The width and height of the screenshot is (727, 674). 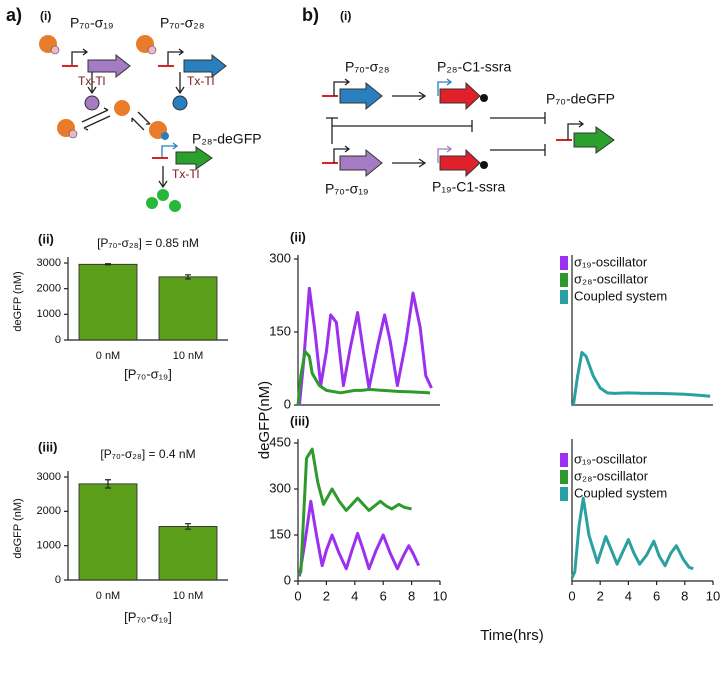 What do you see at coordinates (399, 130) in the screenshot?
I see `inhibition` at bounding box center [399, 130].